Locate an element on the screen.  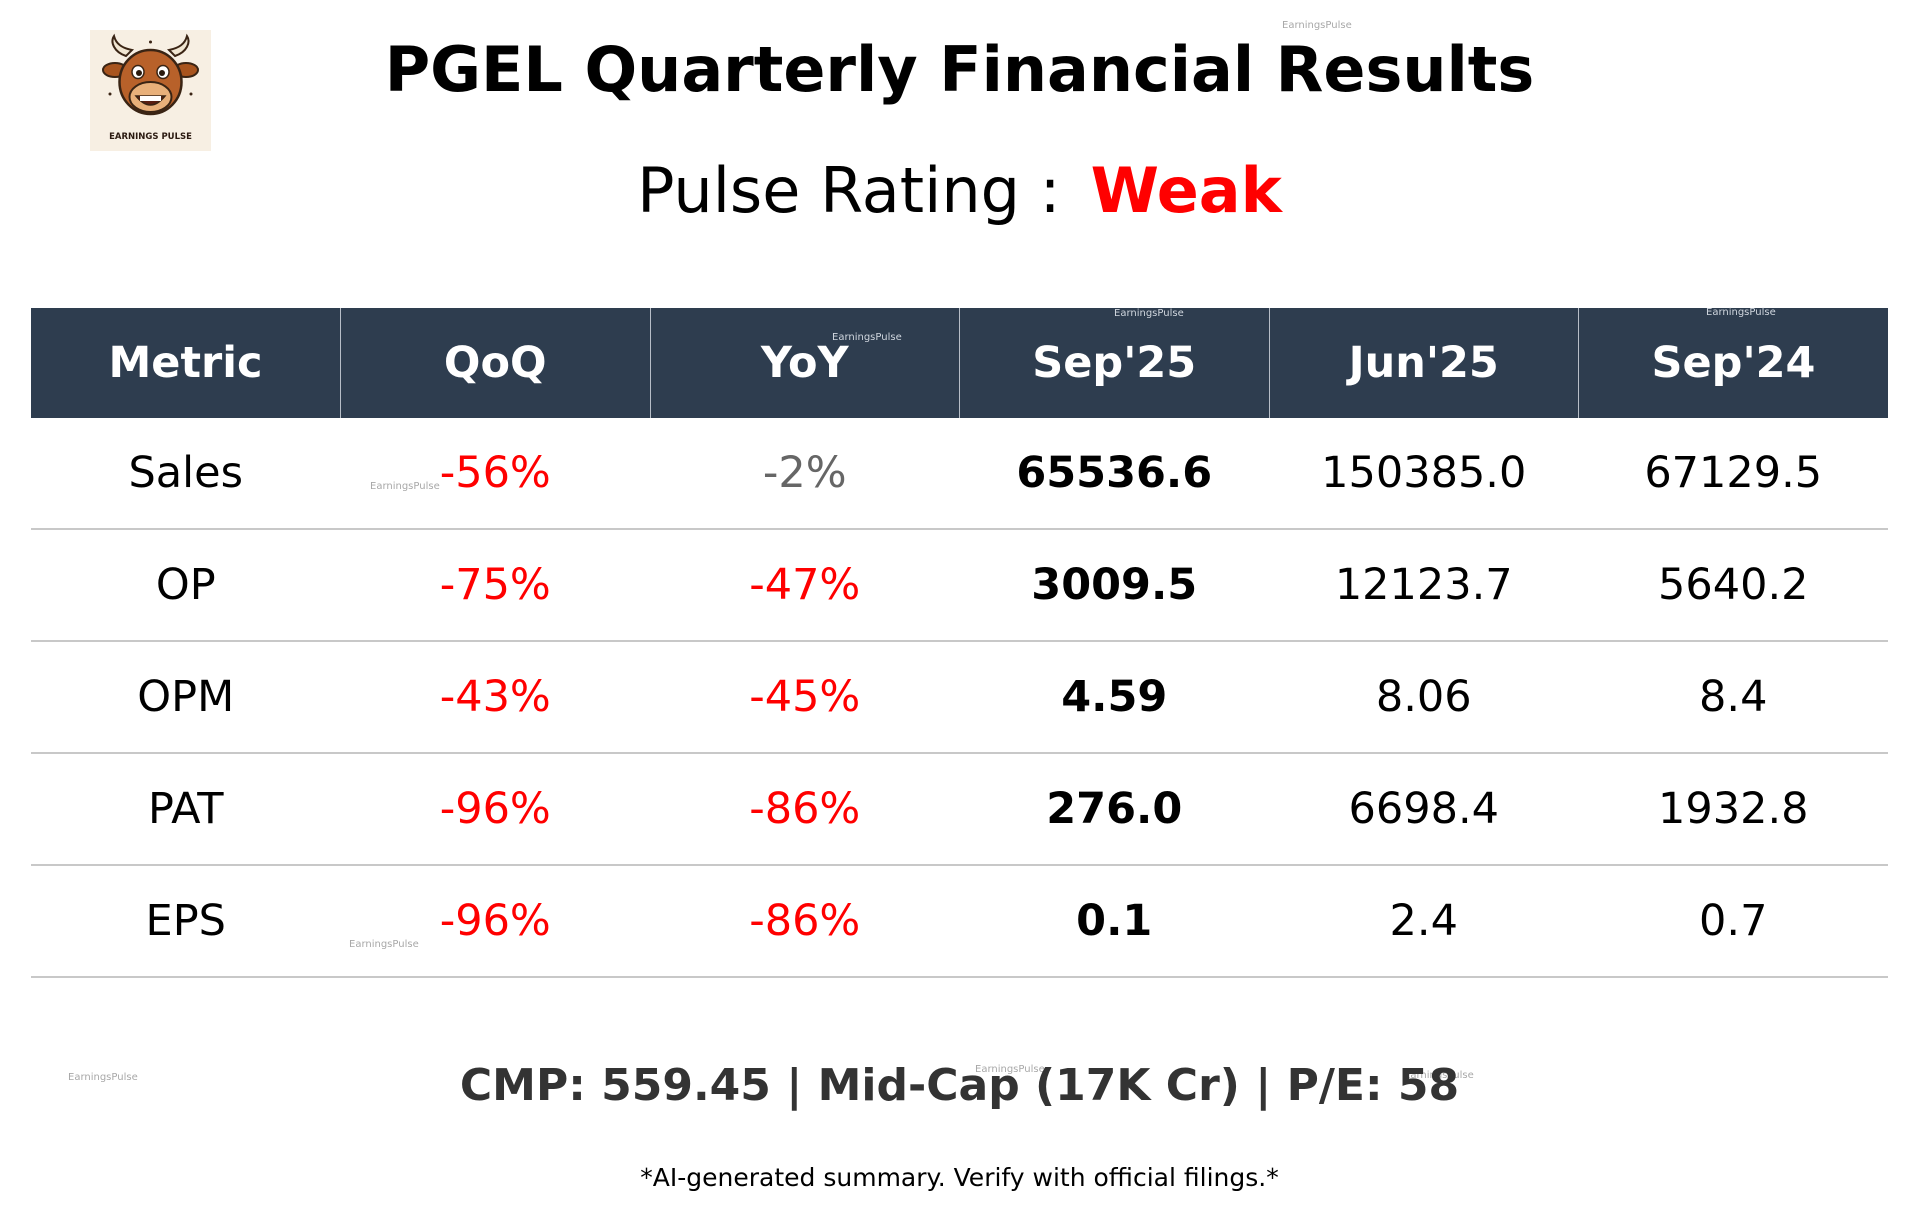
sep24-cell: 1932.8 is located at coordinates (1733, 809).